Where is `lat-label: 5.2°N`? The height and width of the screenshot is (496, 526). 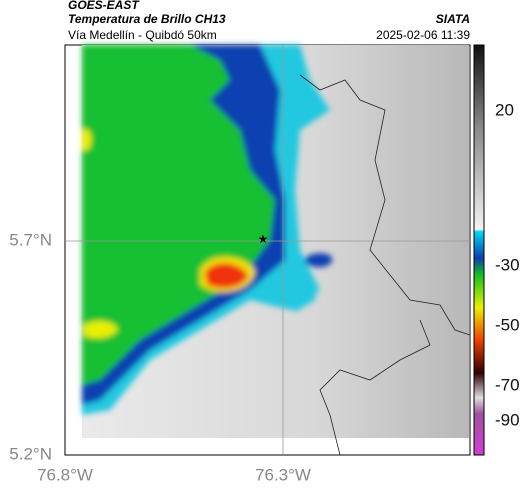
lat-label: 5.2°N is located at coordinates (30, 453).